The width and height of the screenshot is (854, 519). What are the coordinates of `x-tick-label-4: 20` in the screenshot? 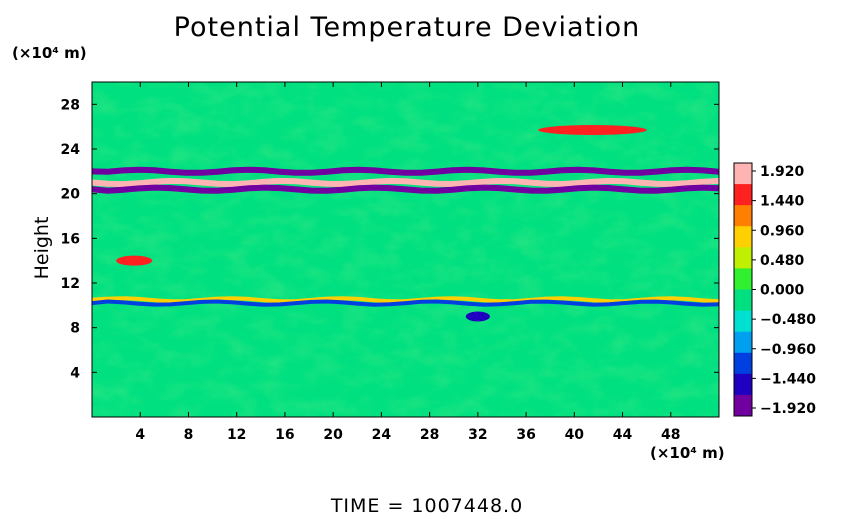 It's located at (333, 435).